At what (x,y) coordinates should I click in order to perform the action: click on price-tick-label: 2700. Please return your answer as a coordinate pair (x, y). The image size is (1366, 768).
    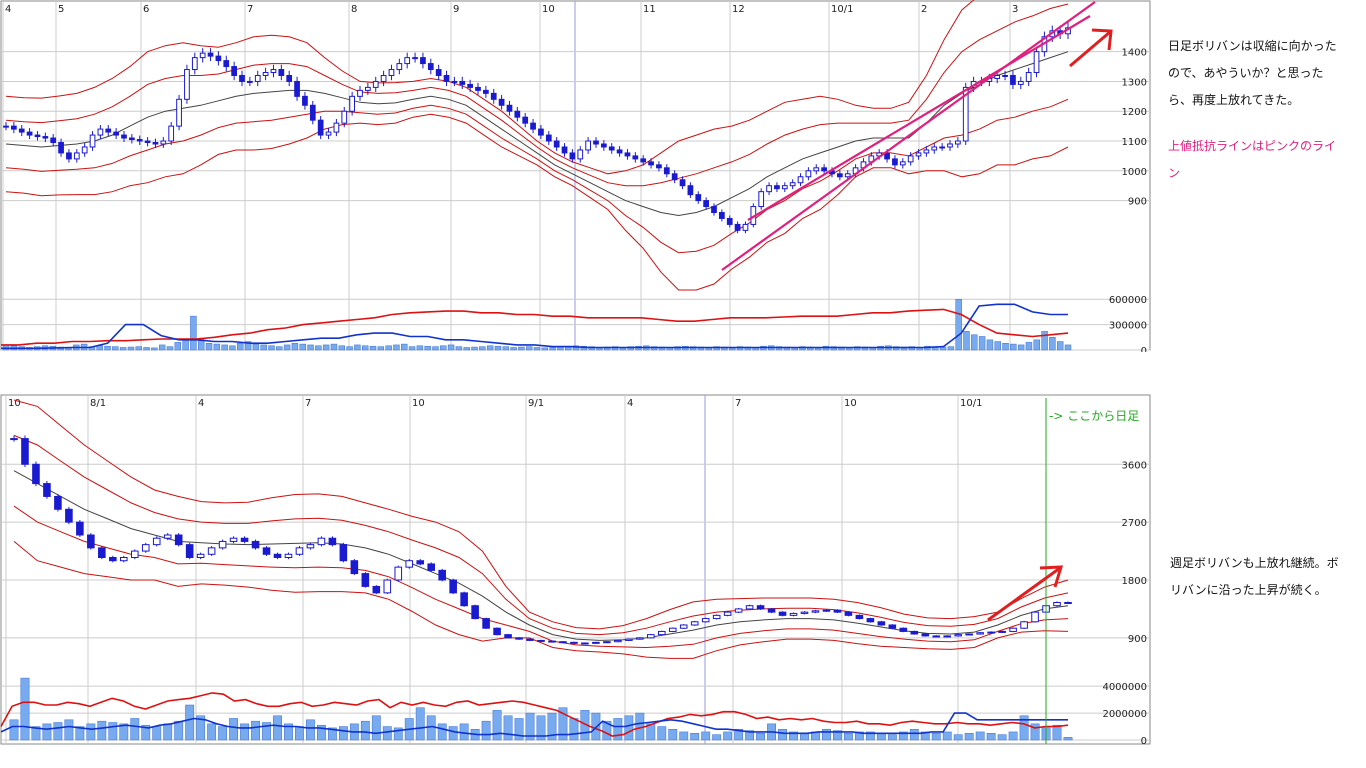
    Looking at the image, I should click on (1134, 523).